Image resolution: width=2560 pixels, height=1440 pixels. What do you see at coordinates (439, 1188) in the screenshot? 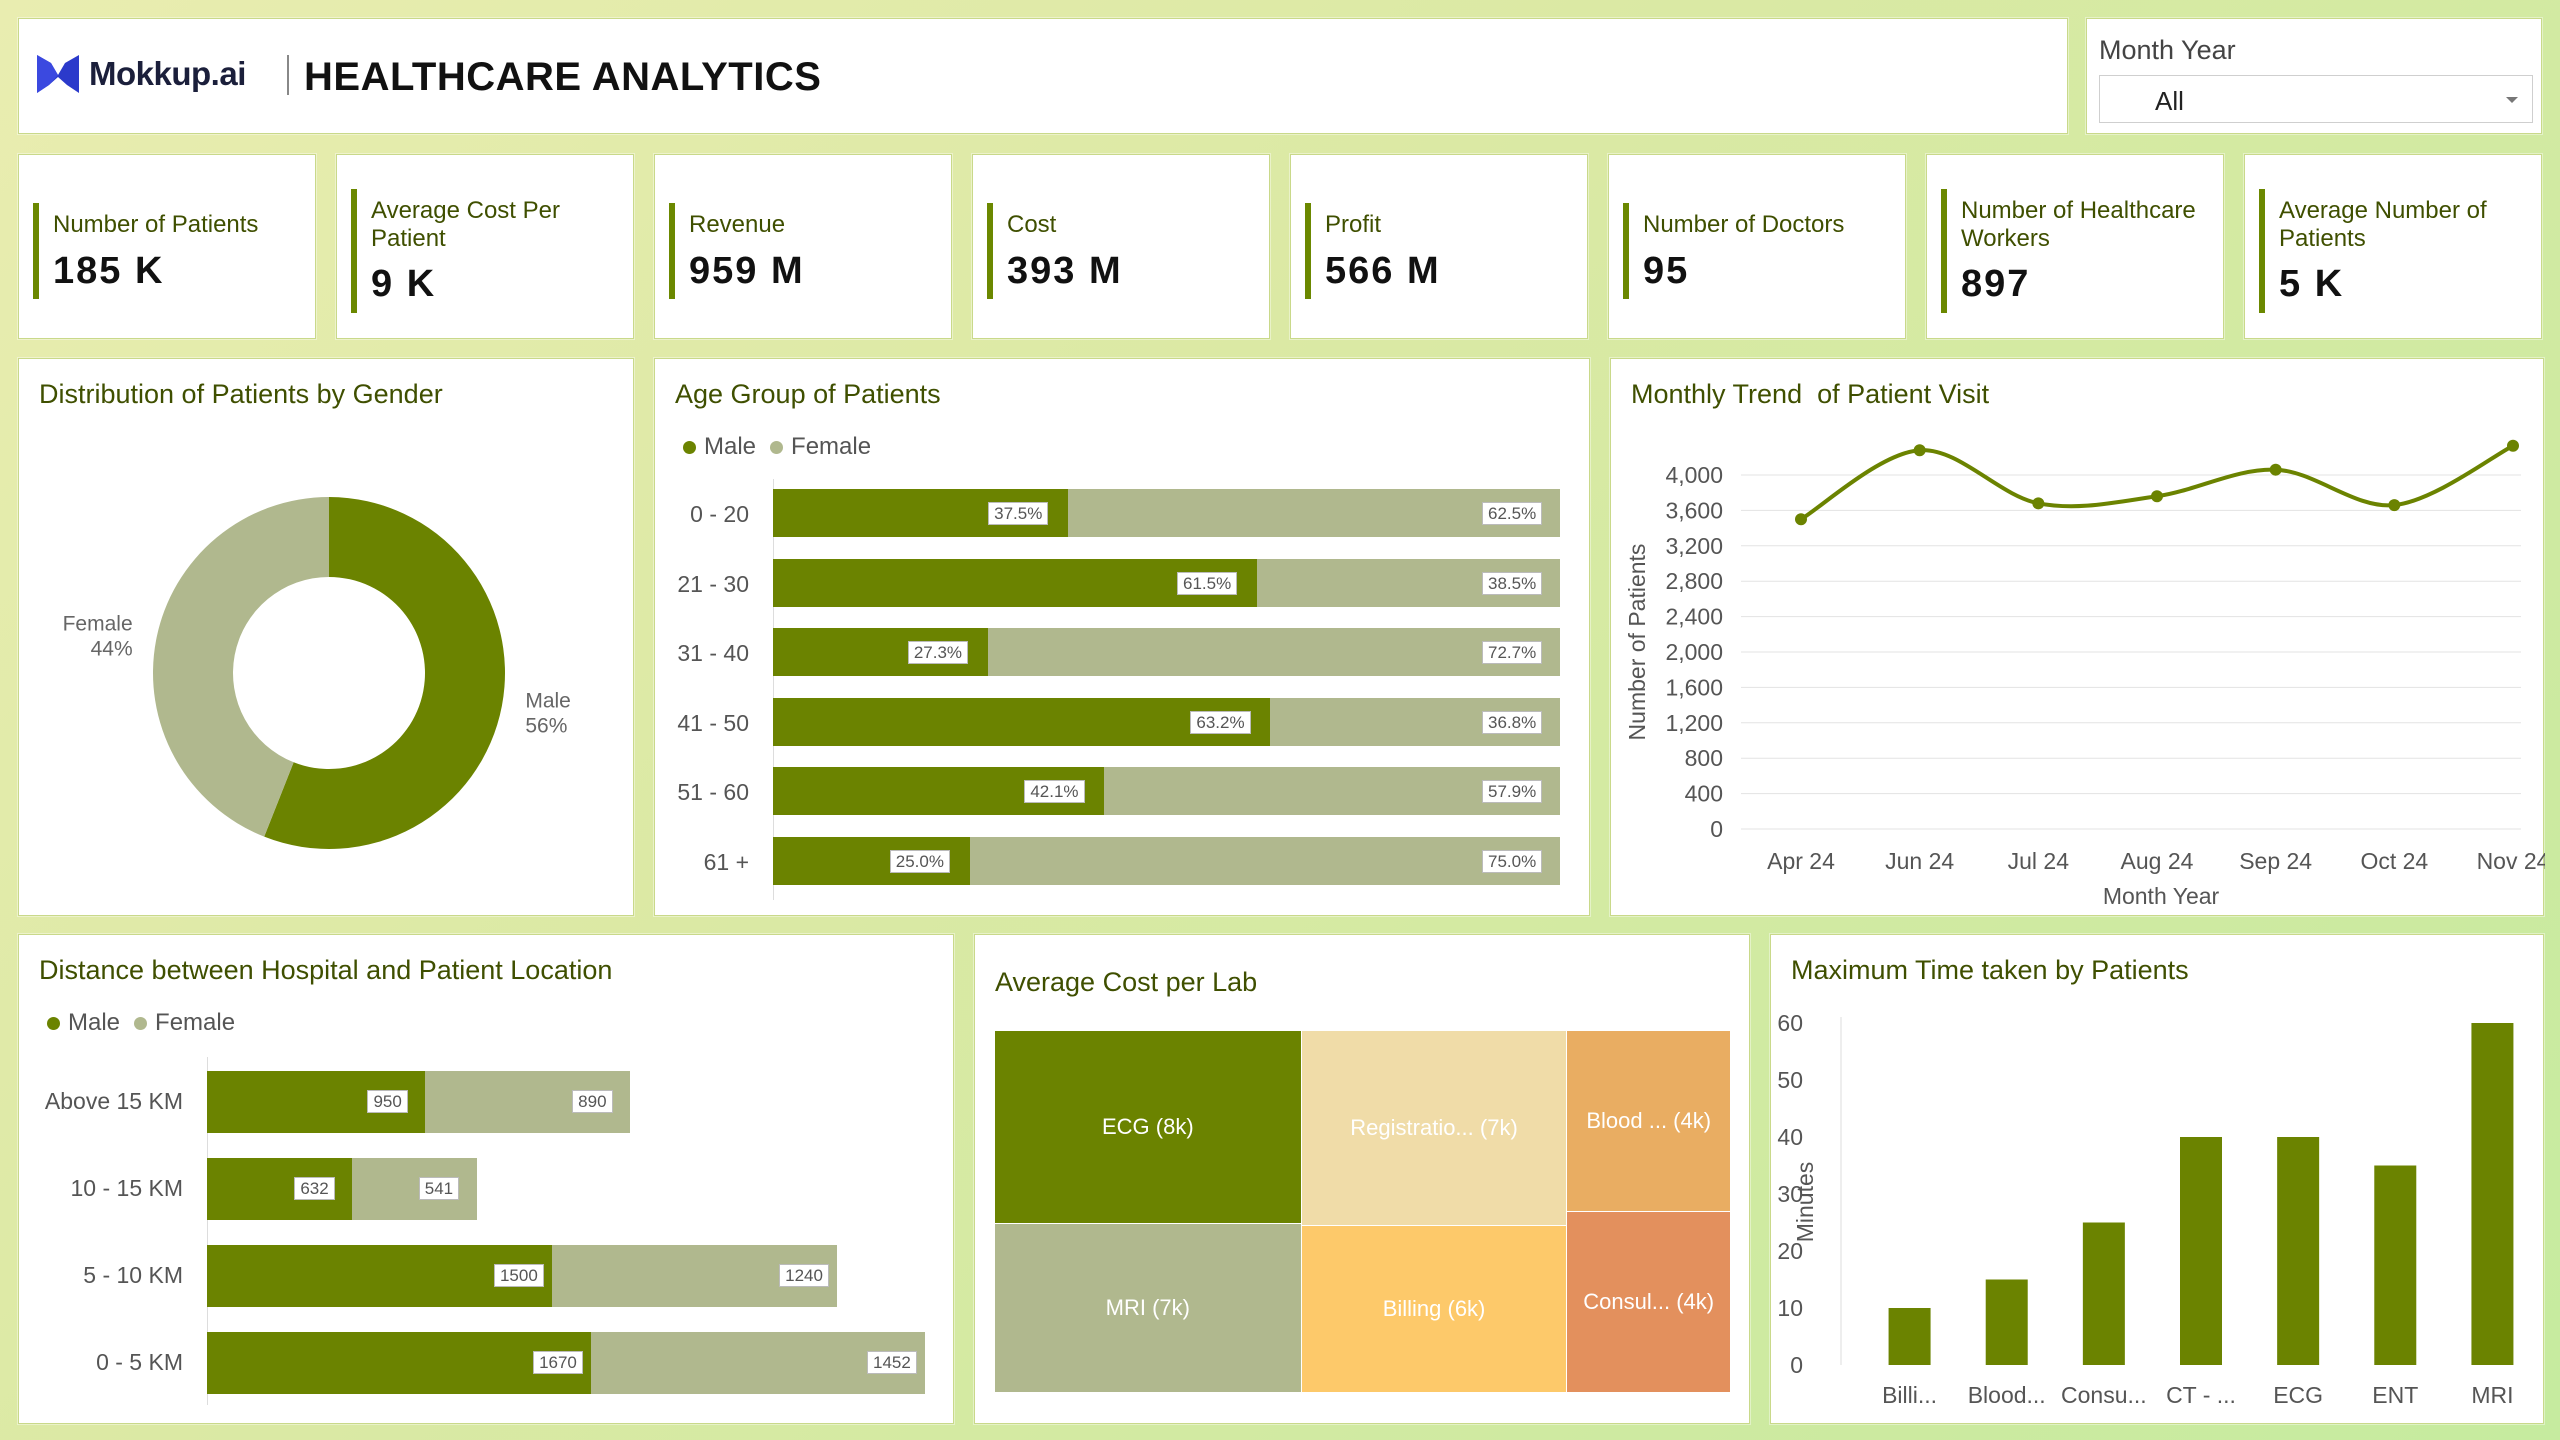
I see `data-label-female: 541` at bounding box center [439, 1188].